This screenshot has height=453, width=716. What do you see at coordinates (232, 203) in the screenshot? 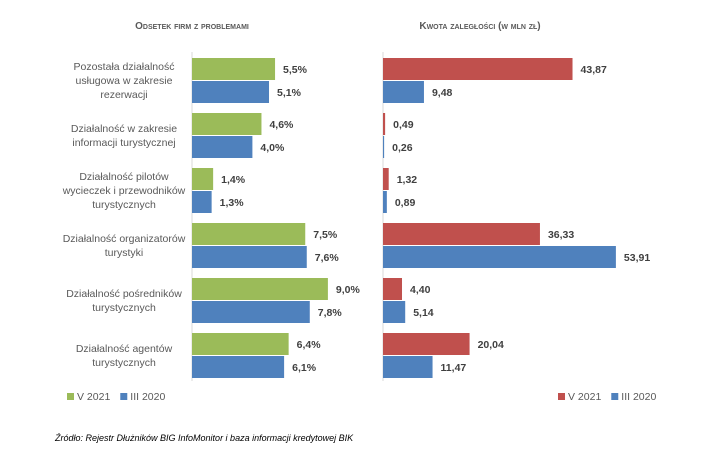
I see `left-data-label: 1,3%` at bounding box center [232, 203].